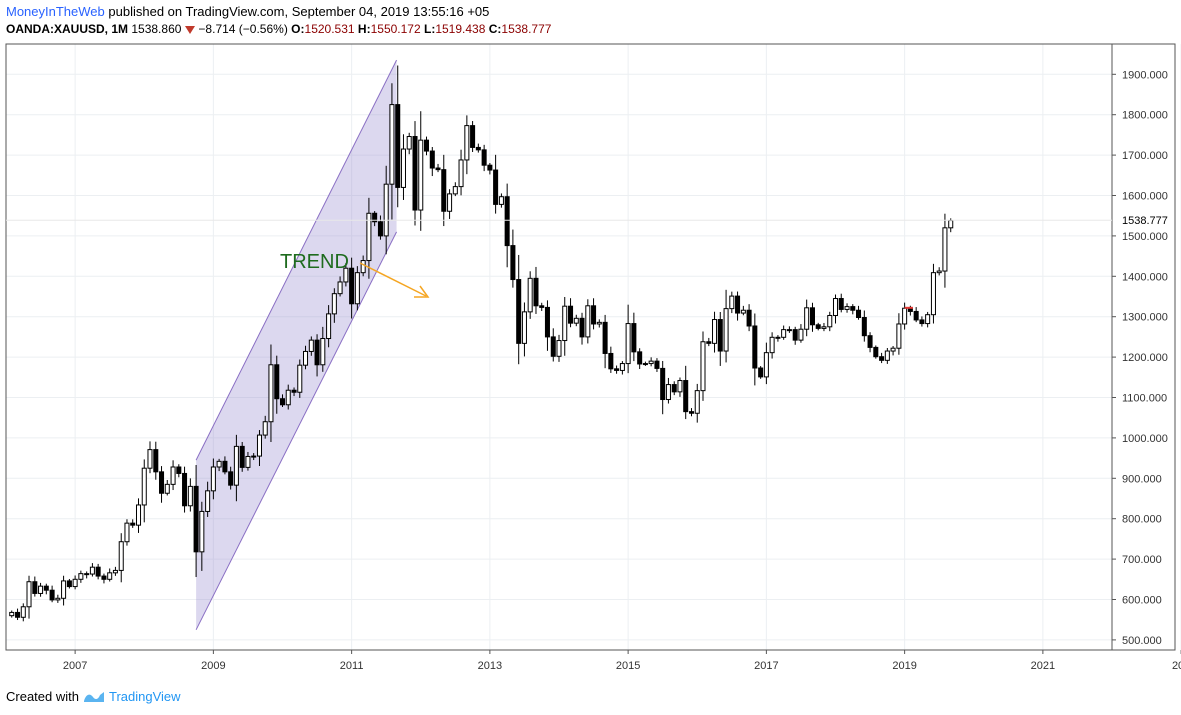 Image resolution: width=1181 pixels, height=715 pixels. Describe the element at coordinates (352, 666) in the screenshot. I see `x-tick-label: 2011` at that location.